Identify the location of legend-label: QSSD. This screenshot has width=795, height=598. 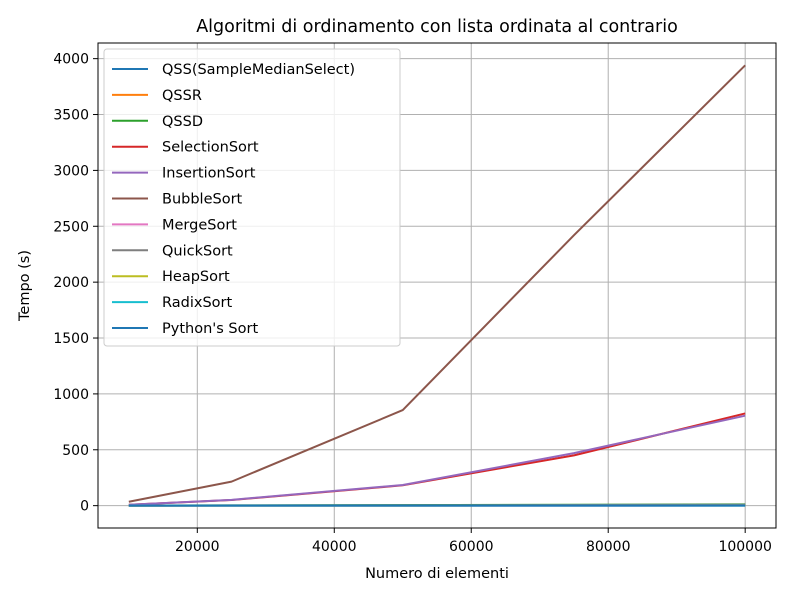
(182, 122).